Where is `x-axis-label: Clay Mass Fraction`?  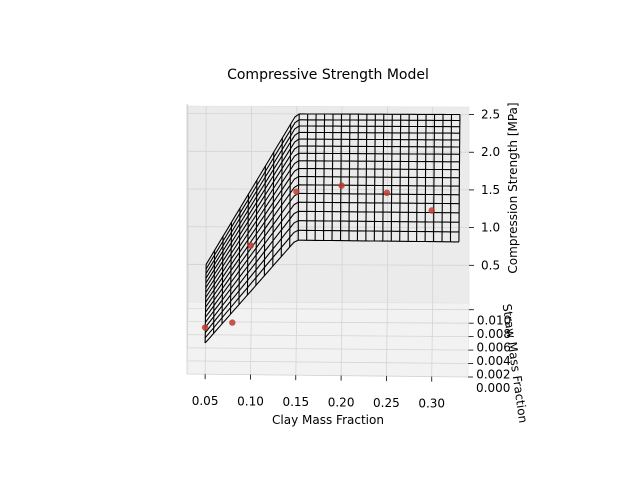
x-axis-label: Clay Mass Fraction is located at coordinates (328, 420).